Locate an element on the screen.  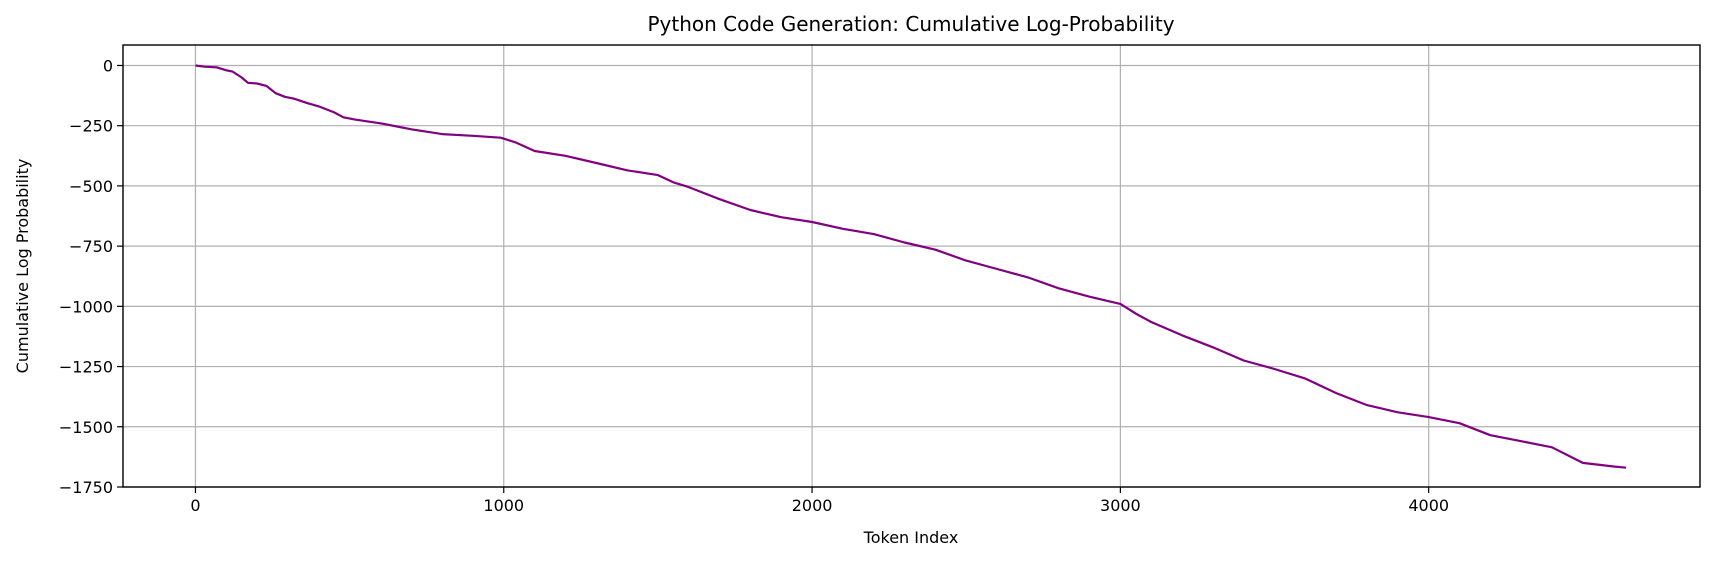
y-tick-label: −250 is located at coordinates (91, 126).